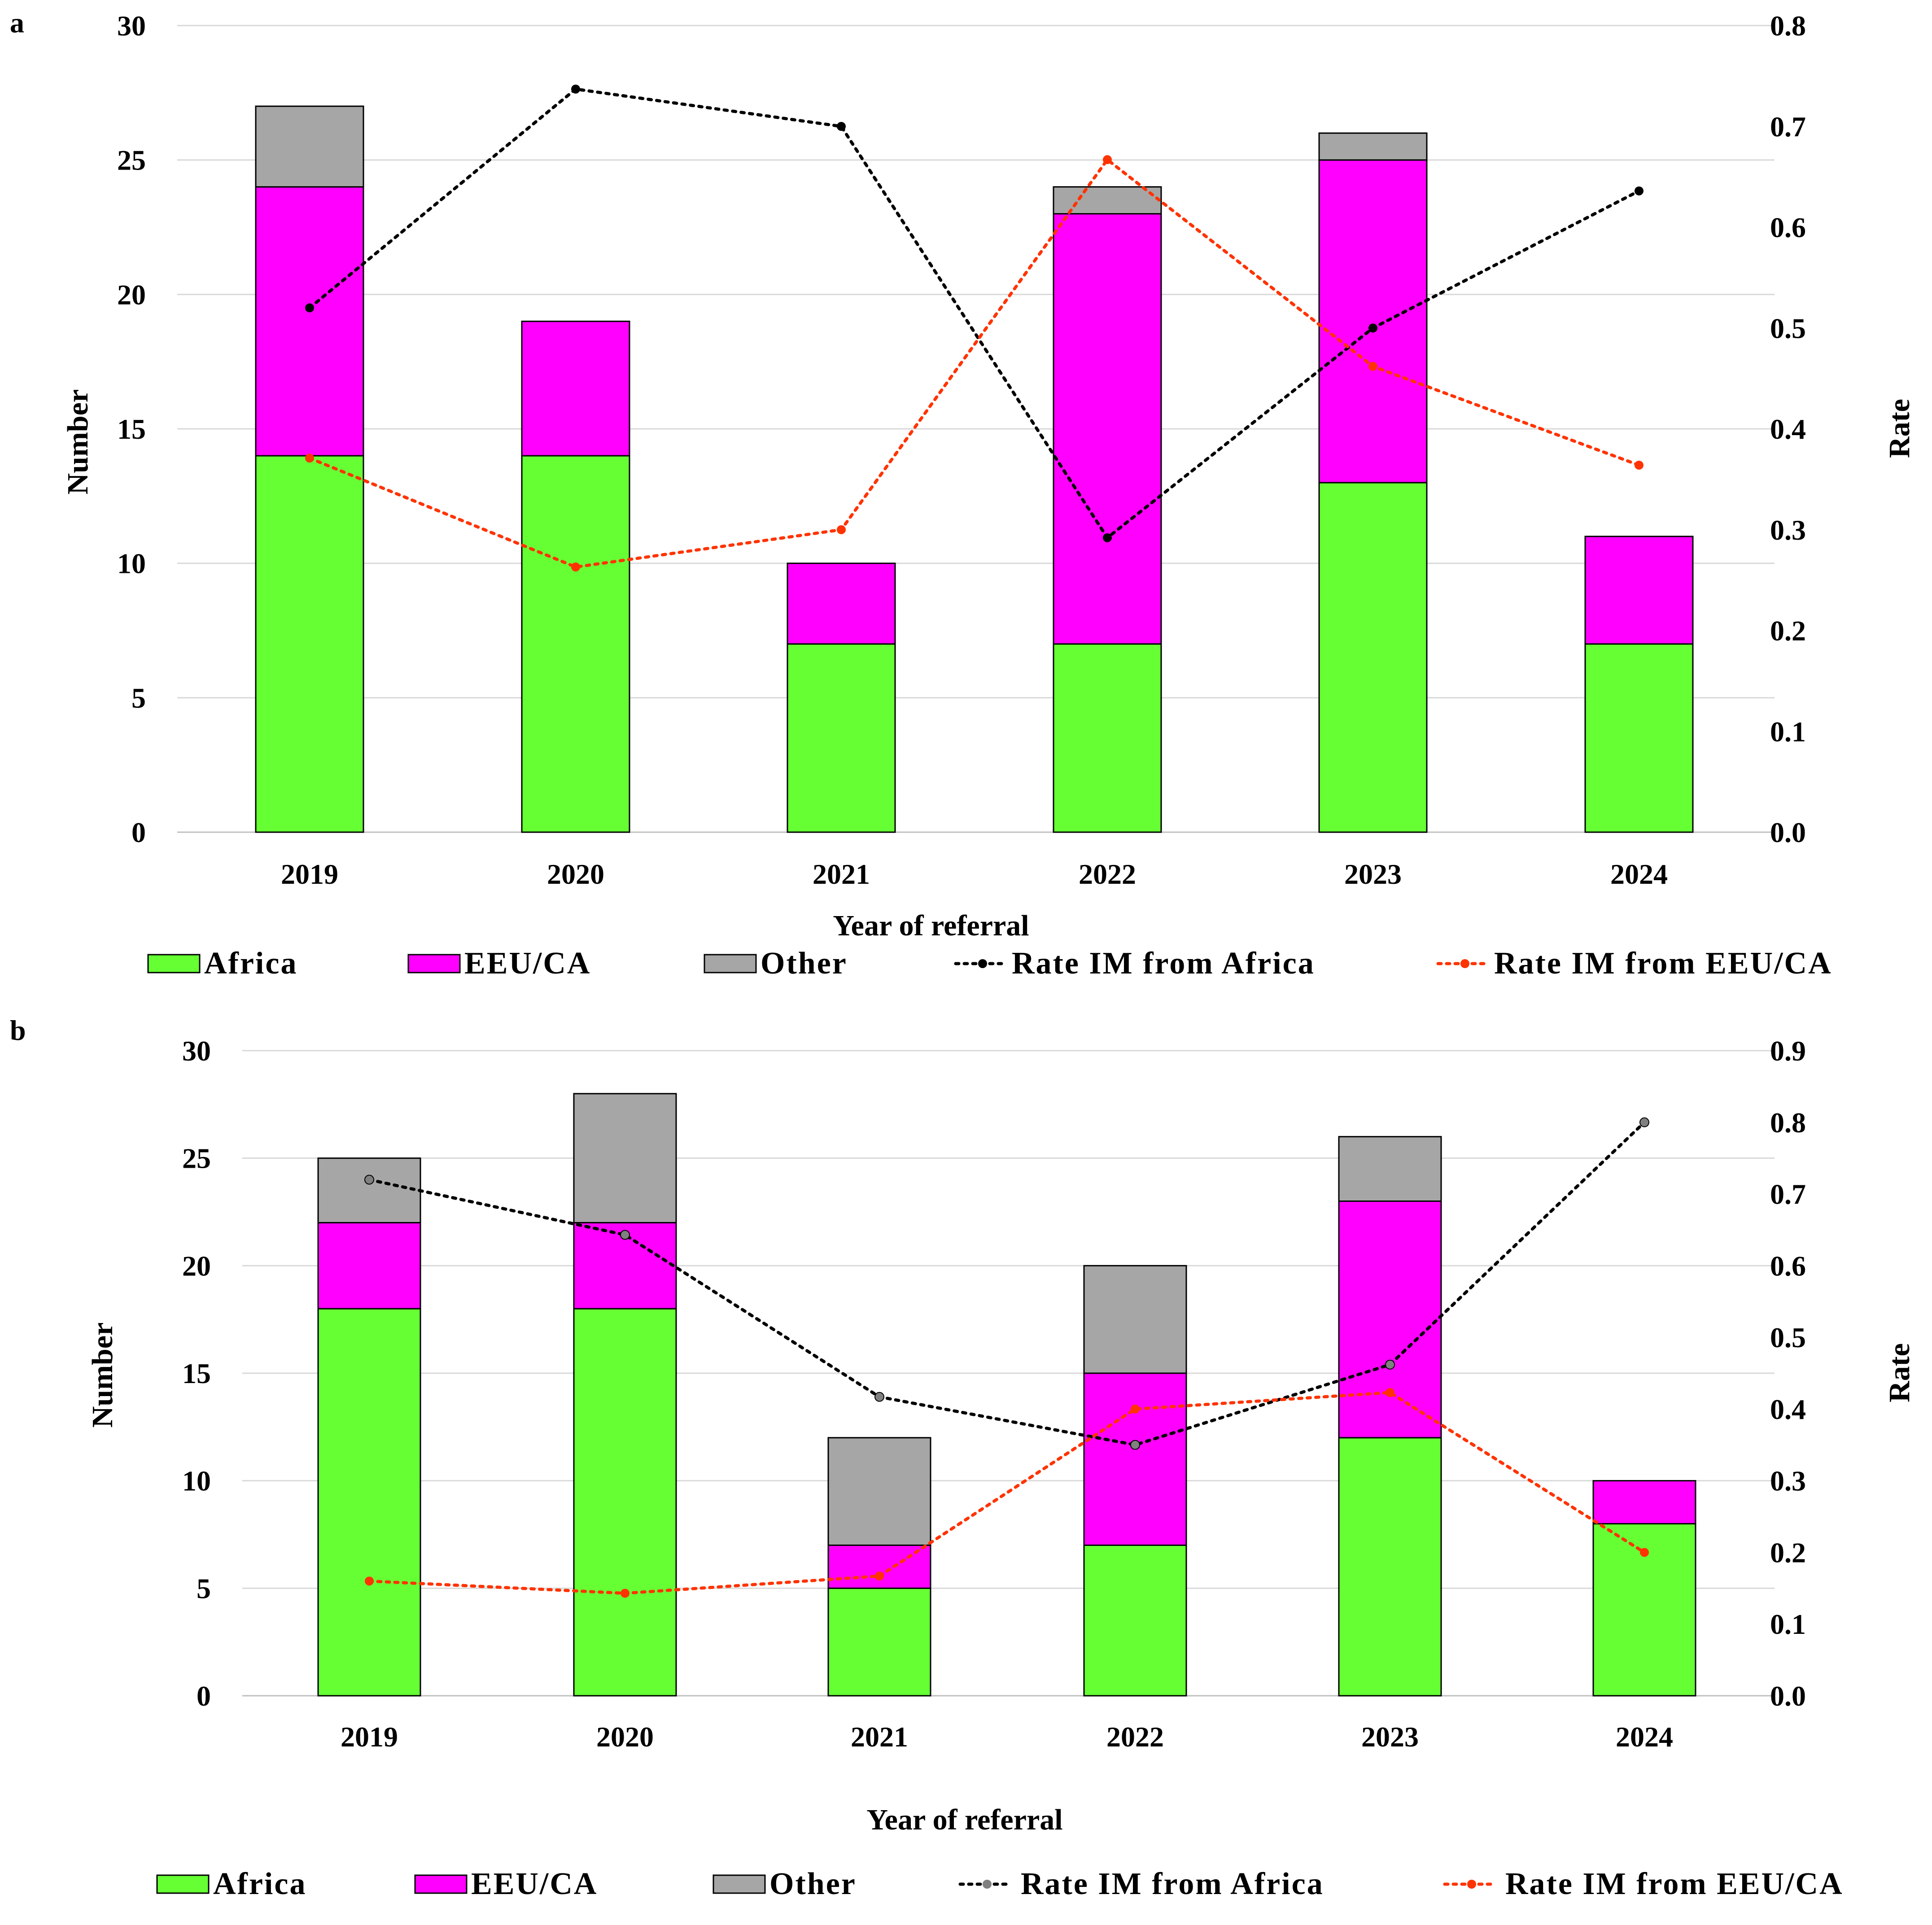  What do you see at coordinates (1645, 1737) in the screenshot?
I see `x-tick-label: 2024` at bounding box center [1645, 1737].